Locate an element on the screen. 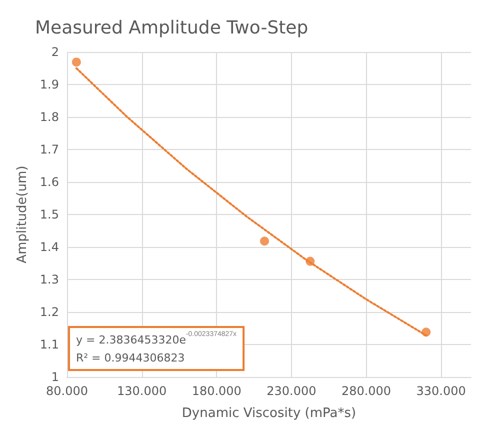  annotation: R² = 0.9944306823 is located at coordinates (130, 358).